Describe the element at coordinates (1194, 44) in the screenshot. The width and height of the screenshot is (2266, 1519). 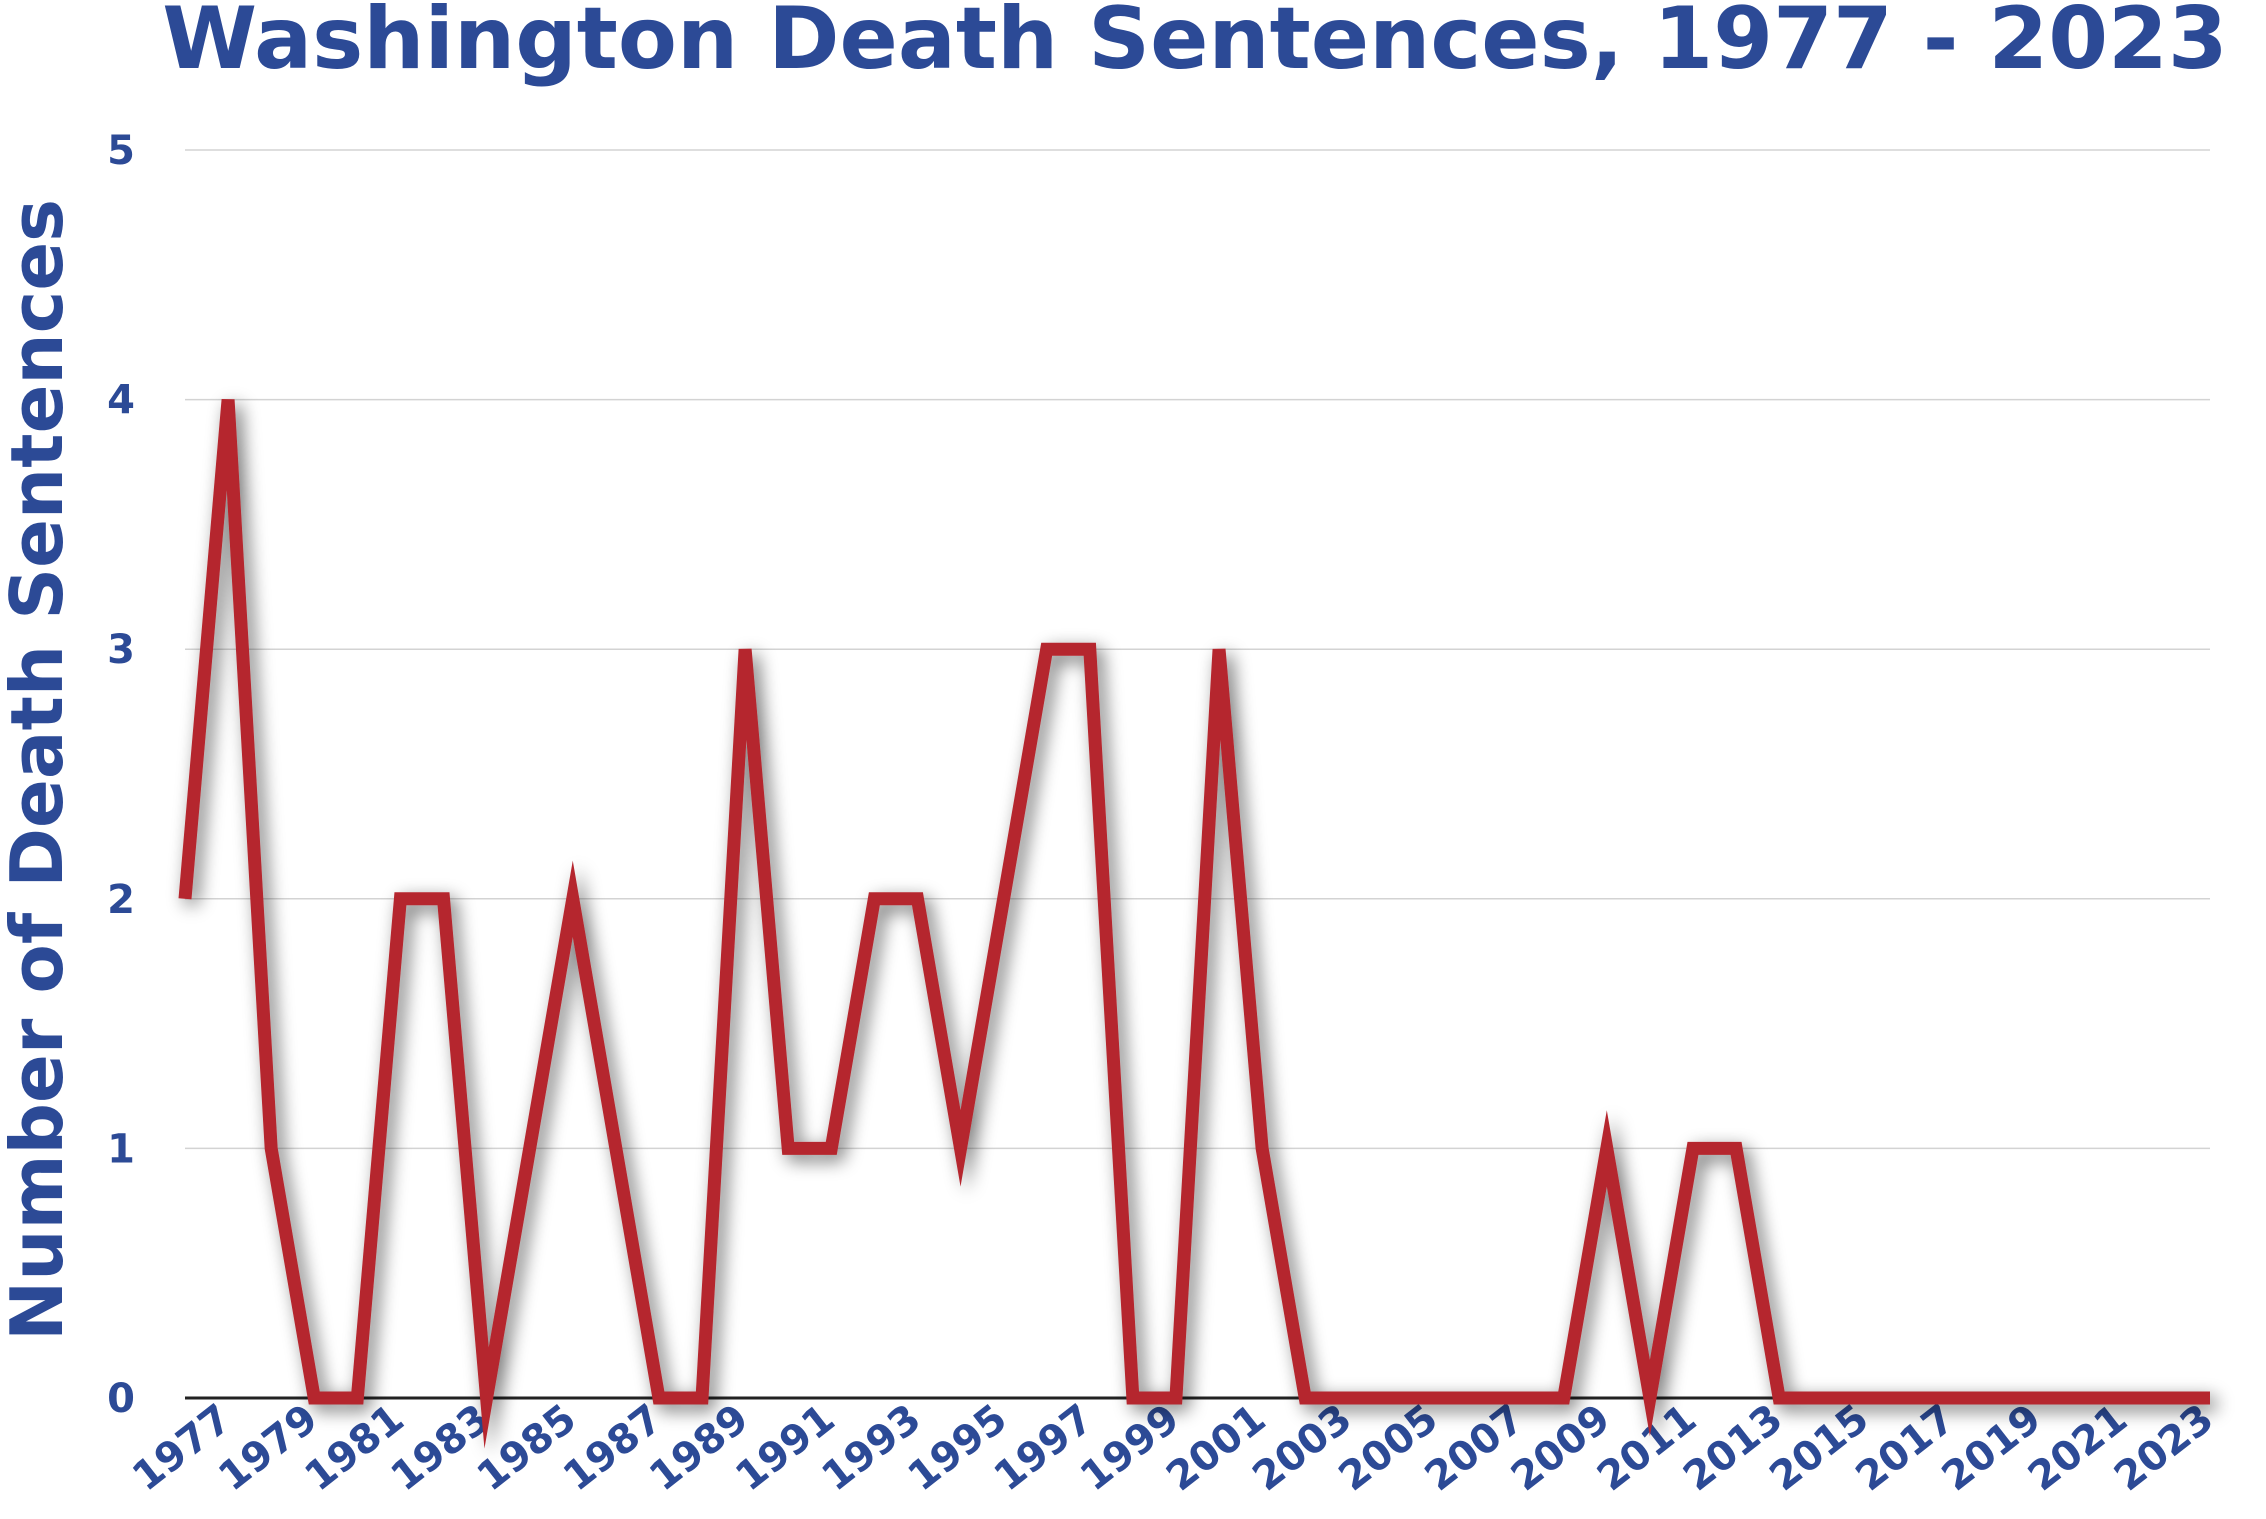
I see `chart-title: Washington Death Sentences, 1977 - 2023` at that location.